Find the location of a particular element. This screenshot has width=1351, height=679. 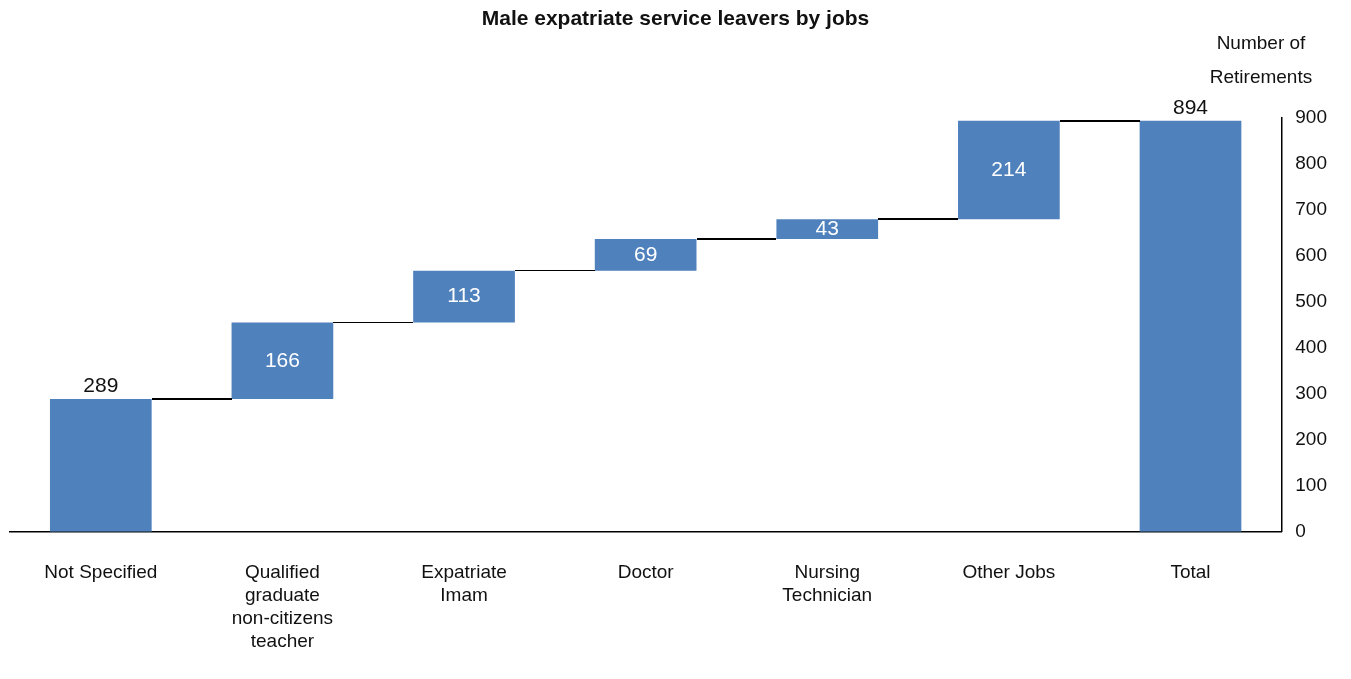

data-label: 113 is located at coordinates (464, 295).